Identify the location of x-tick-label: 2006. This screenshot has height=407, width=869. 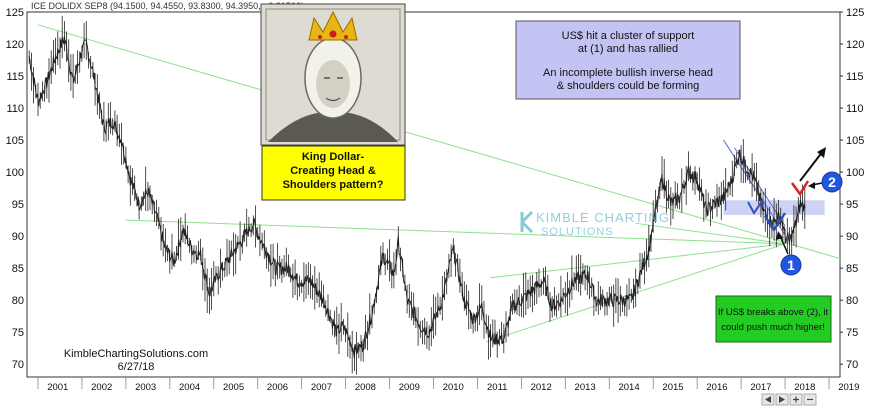
(277, 387).